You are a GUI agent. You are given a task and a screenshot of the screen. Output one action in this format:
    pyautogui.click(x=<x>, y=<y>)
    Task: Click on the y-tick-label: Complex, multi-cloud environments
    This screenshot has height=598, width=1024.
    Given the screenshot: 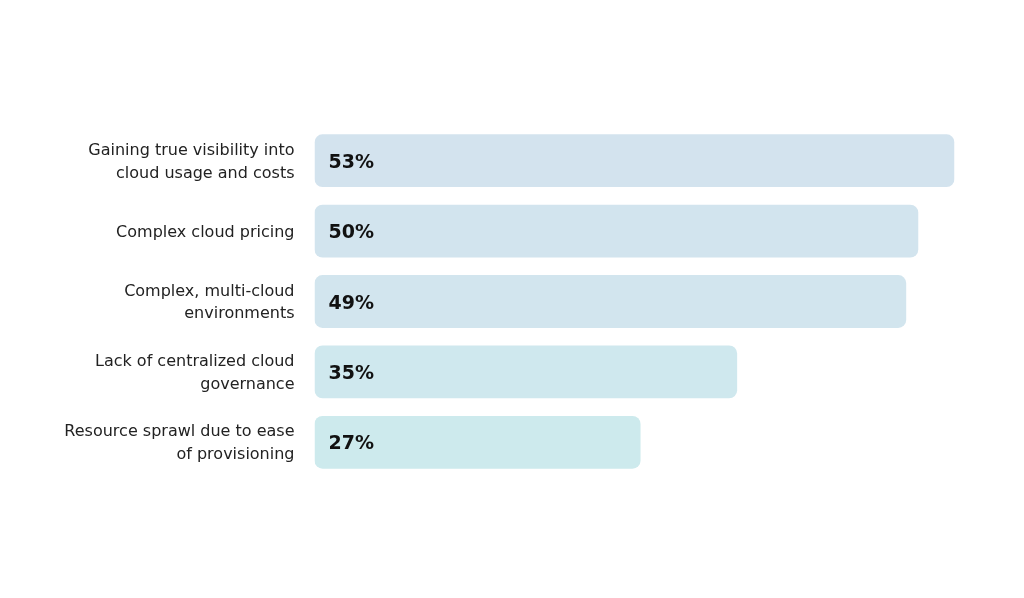 What is the action you would take?
    pyautogui.click(x=209, y=301)
    